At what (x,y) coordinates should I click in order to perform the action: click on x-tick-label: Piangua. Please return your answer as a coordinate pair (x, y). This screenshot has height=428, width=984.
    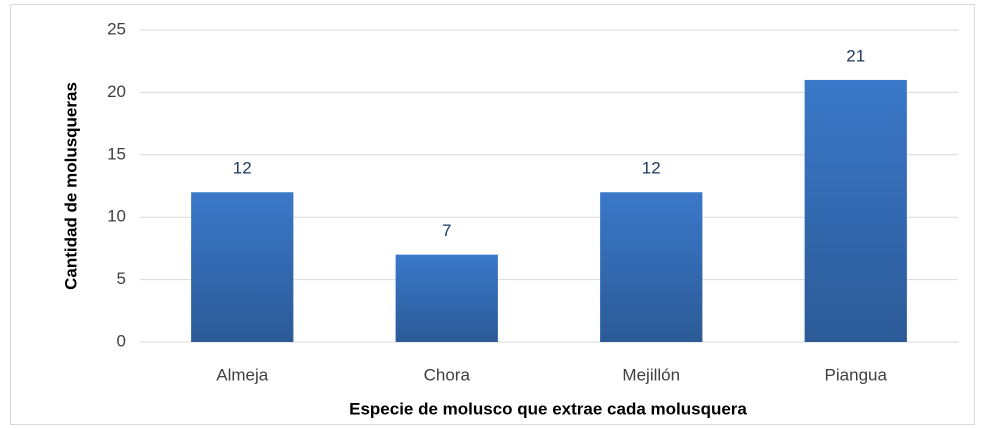
    Looking at the image, I should click on (856, 374).